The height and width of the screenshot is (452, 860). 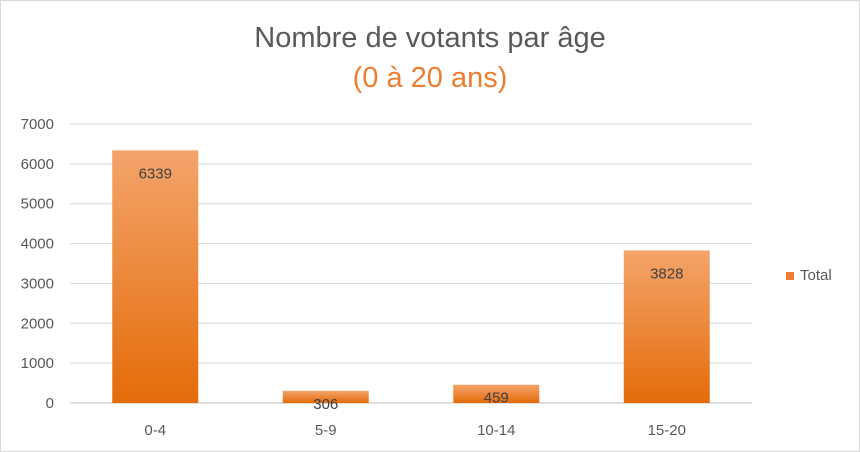 I want to click on x-tick-label: 0-4, so click(x=155, y=430).